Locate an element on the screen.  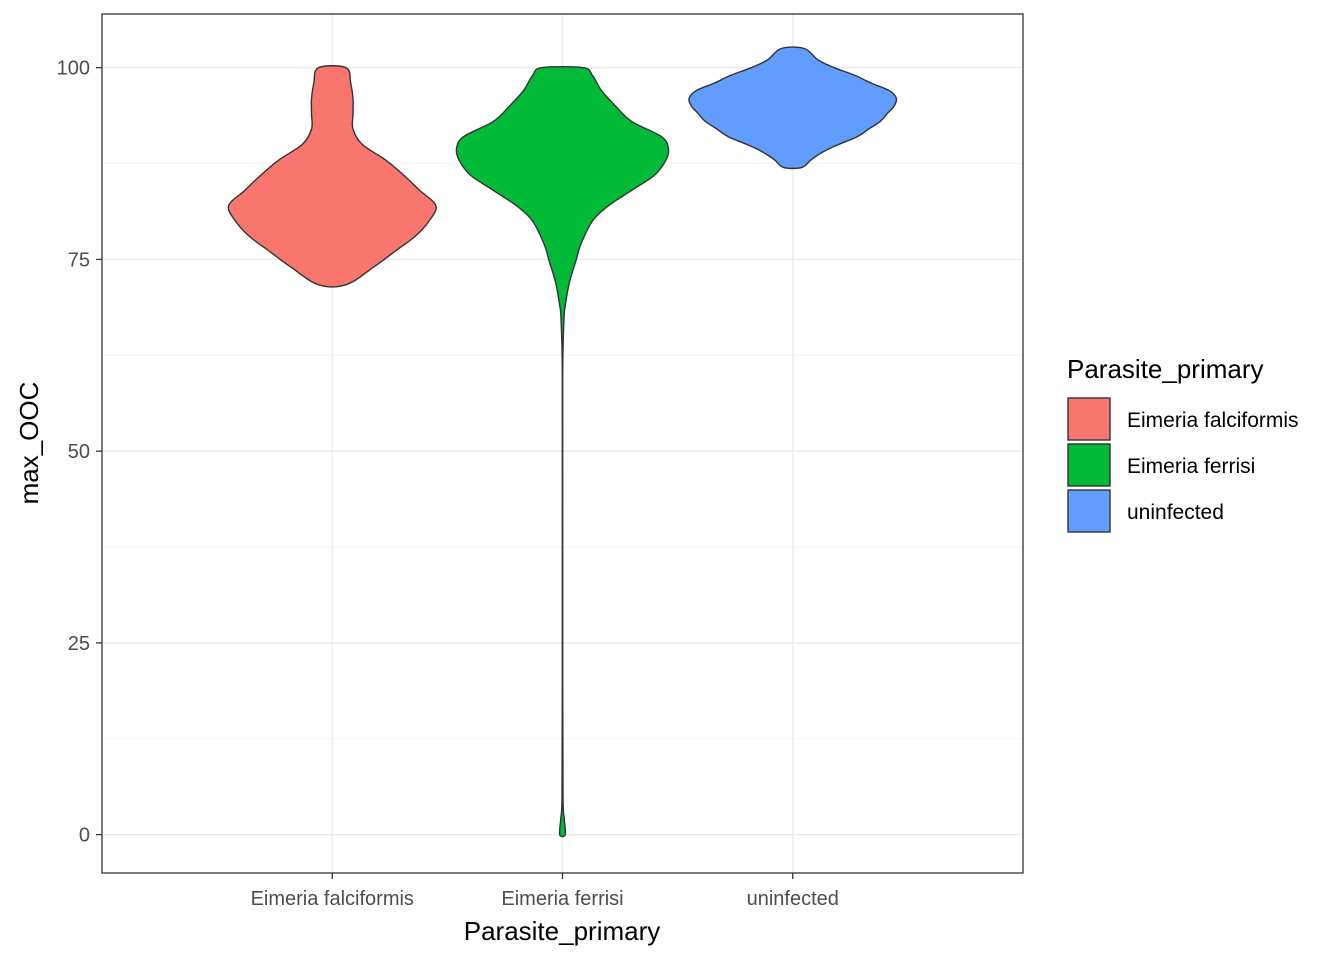
y-axis-title: max_OOC is located at coordinates (29, 443).